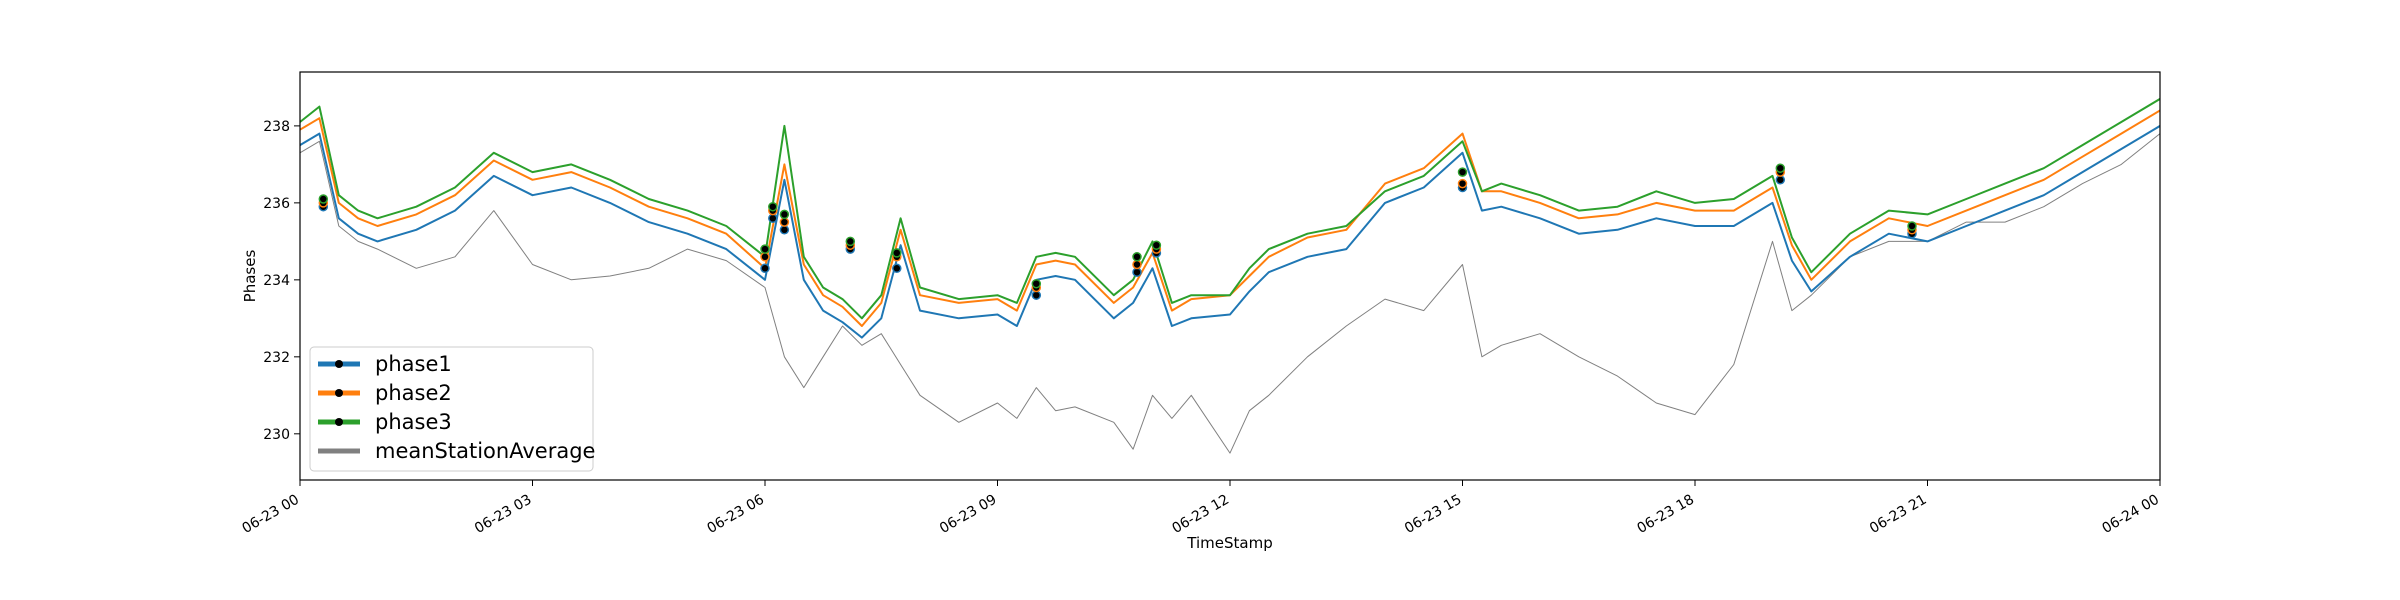 The image size is (2400, 600). I want to click on legend-label-phase3: phase3, so click(413, 422).